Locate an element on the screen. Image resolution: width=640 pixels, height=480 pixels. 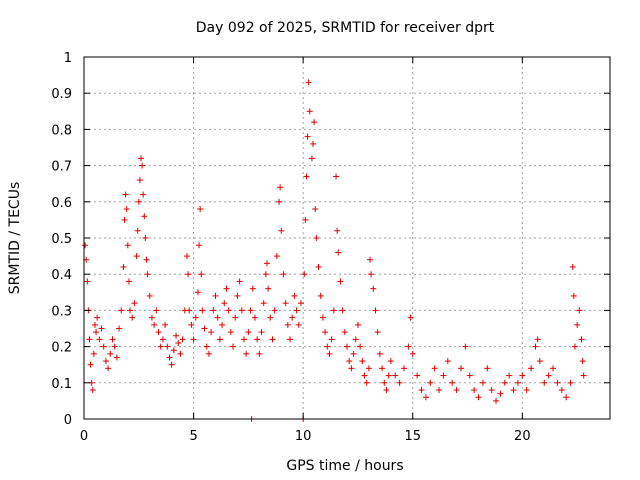
y-tick-label: 0.9 is located at coordinates (61, 94).